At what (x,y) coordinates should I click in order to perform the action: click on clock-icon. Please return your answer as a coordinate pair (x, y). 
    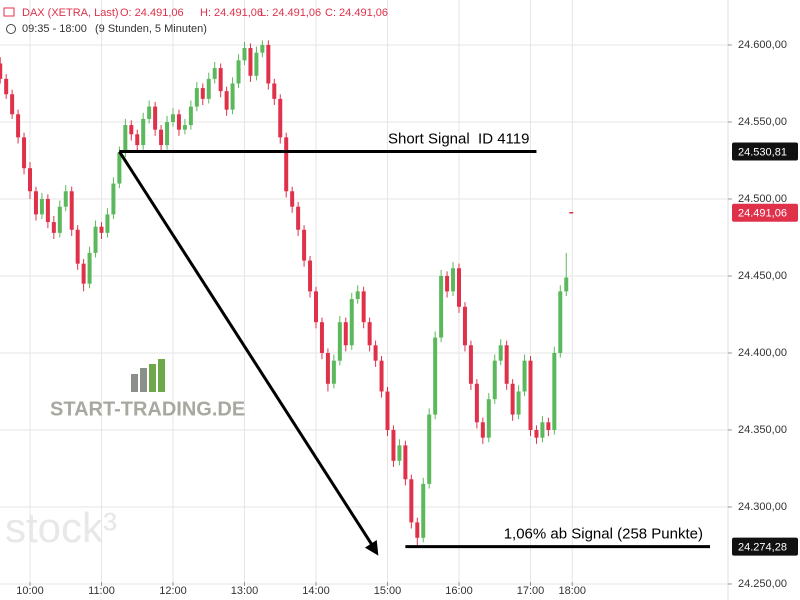
    Looking at the image, I should click on (11, 29).